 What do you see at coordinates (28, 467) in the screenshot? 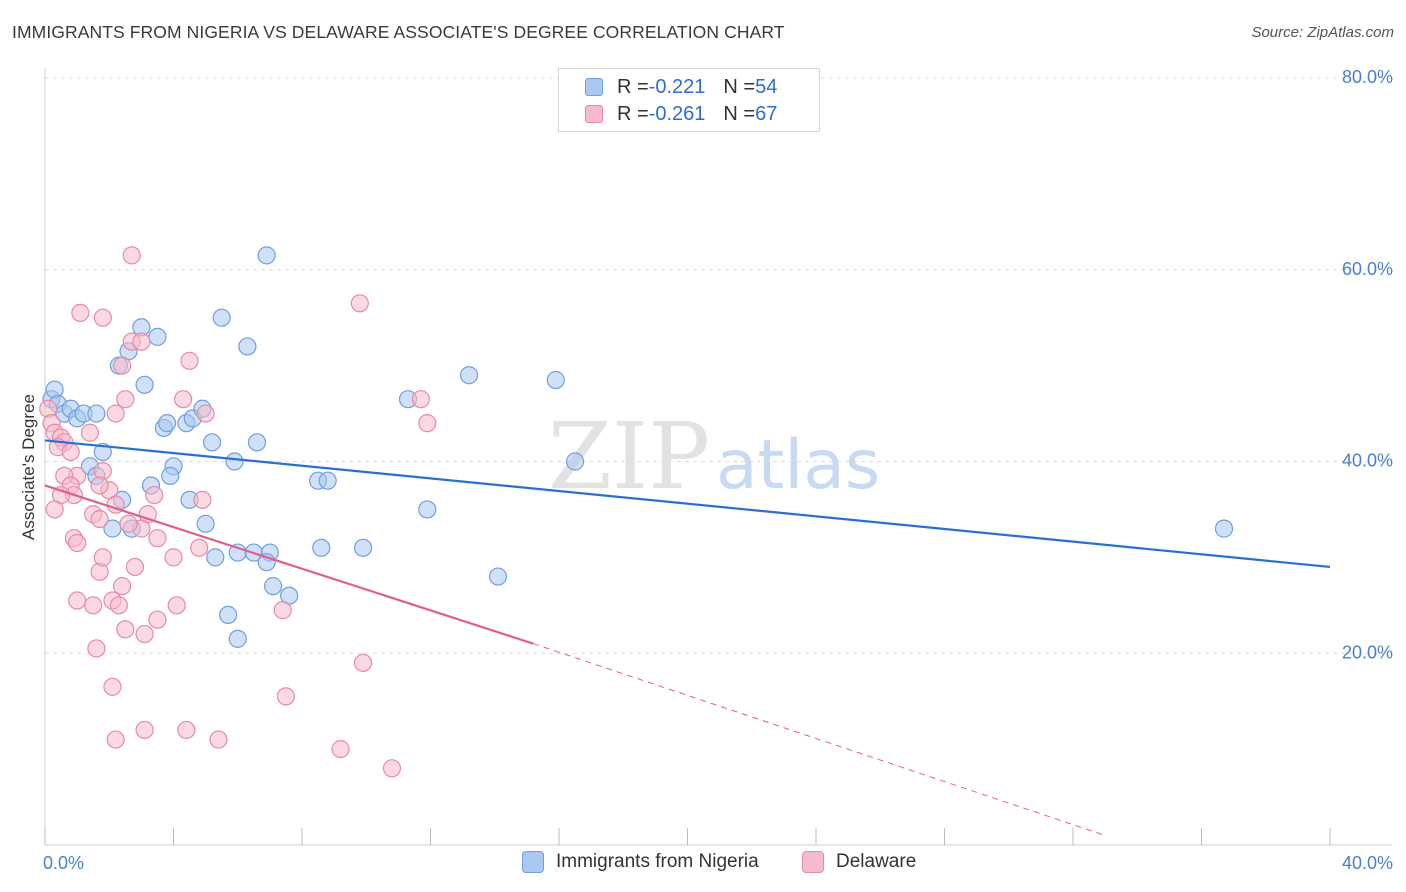
I see `y-axis-label: Associate's Degree` at bounding box center [28, 467].